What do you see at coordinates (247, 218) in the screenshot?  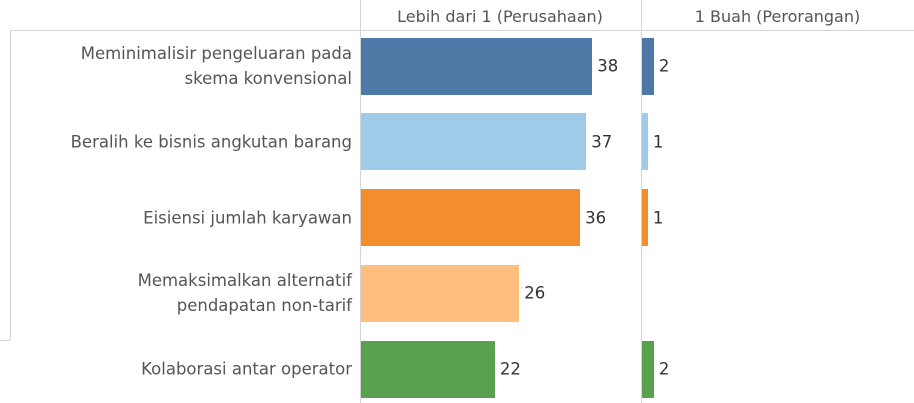 I see `category-label: Eisiensi jumlah karyawan` at bounding box center [247, 218].